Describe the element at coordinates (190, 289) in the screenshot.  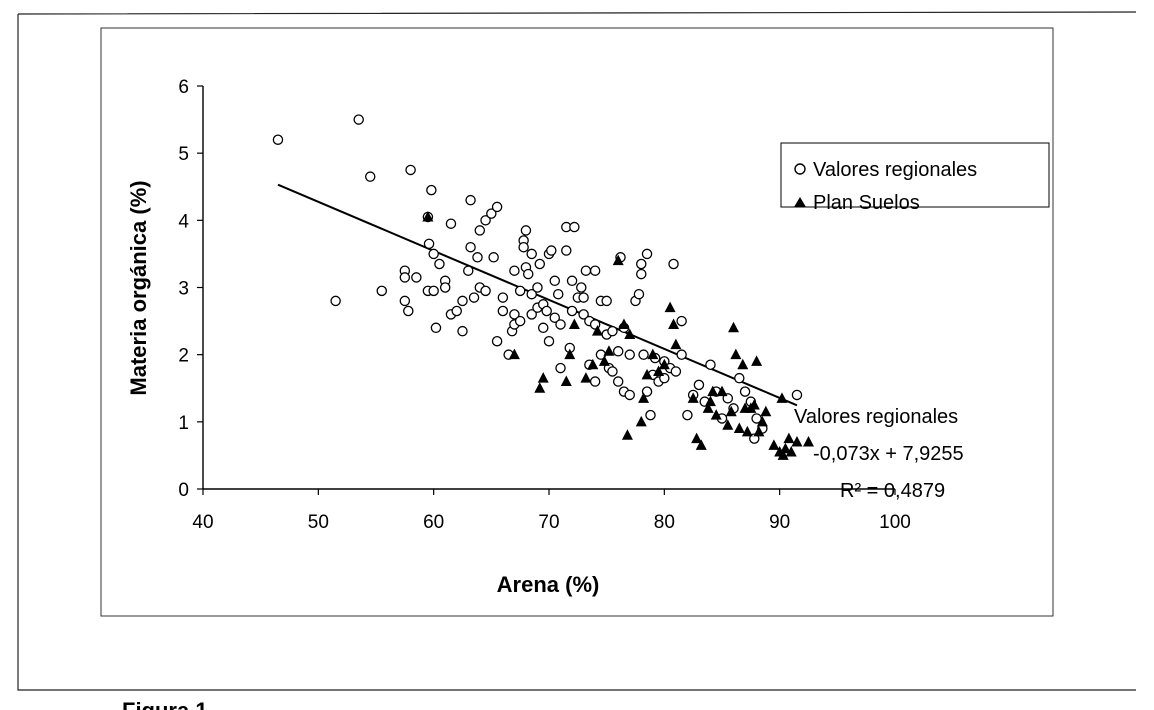
I see `y-axis-ticks: 0 1 2 3 4 5 6` at that location.